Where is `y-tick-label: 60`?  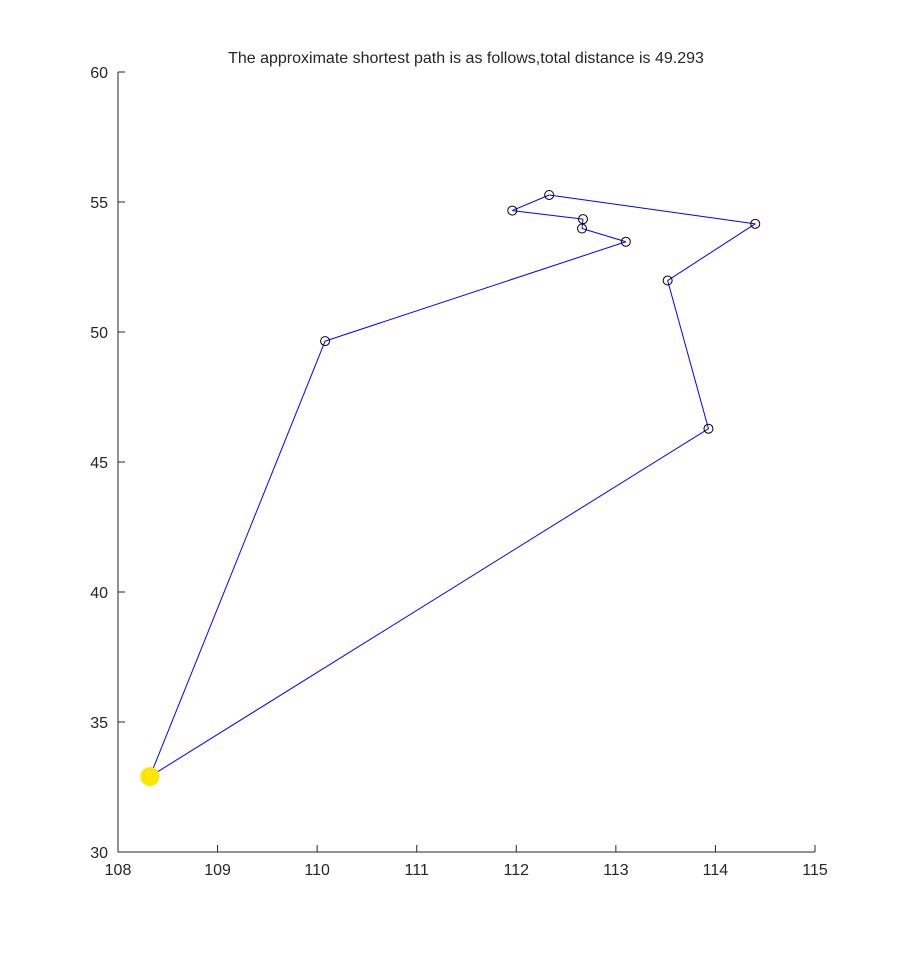 y-tick-label: 60 is located at coordinates (99, 73).